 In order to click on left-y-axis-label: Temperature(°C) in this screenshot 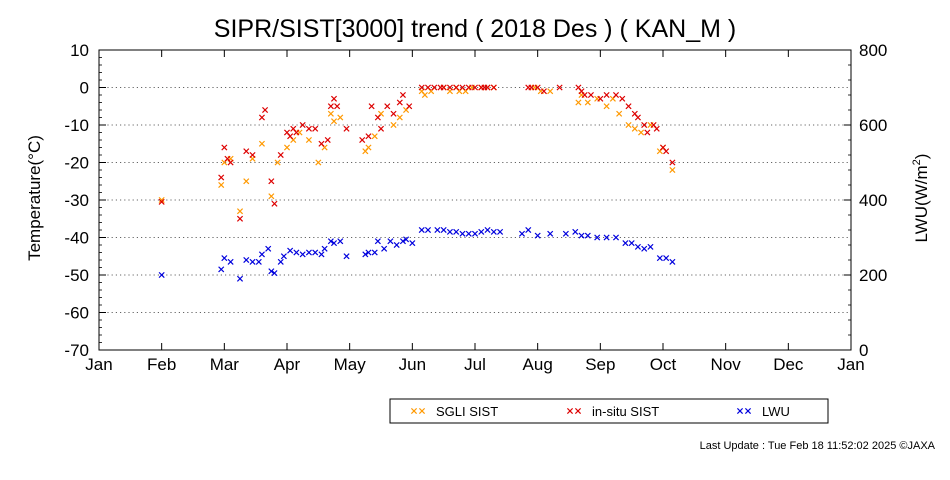, I will do `click(34, 198)`.